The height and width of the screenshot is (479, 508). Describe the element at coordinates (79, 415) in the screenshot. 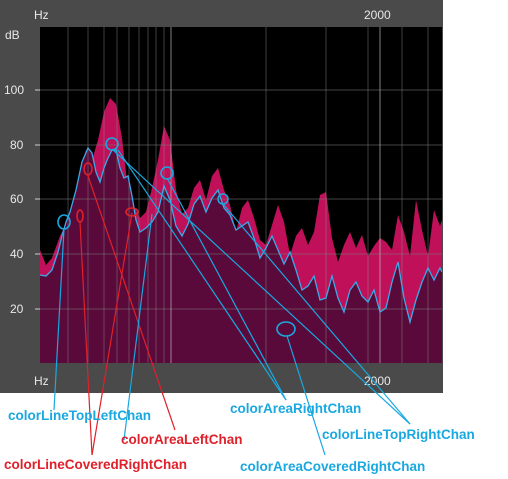

I see `callout-line-top-left: colorLineTopLeftChan` at that location.